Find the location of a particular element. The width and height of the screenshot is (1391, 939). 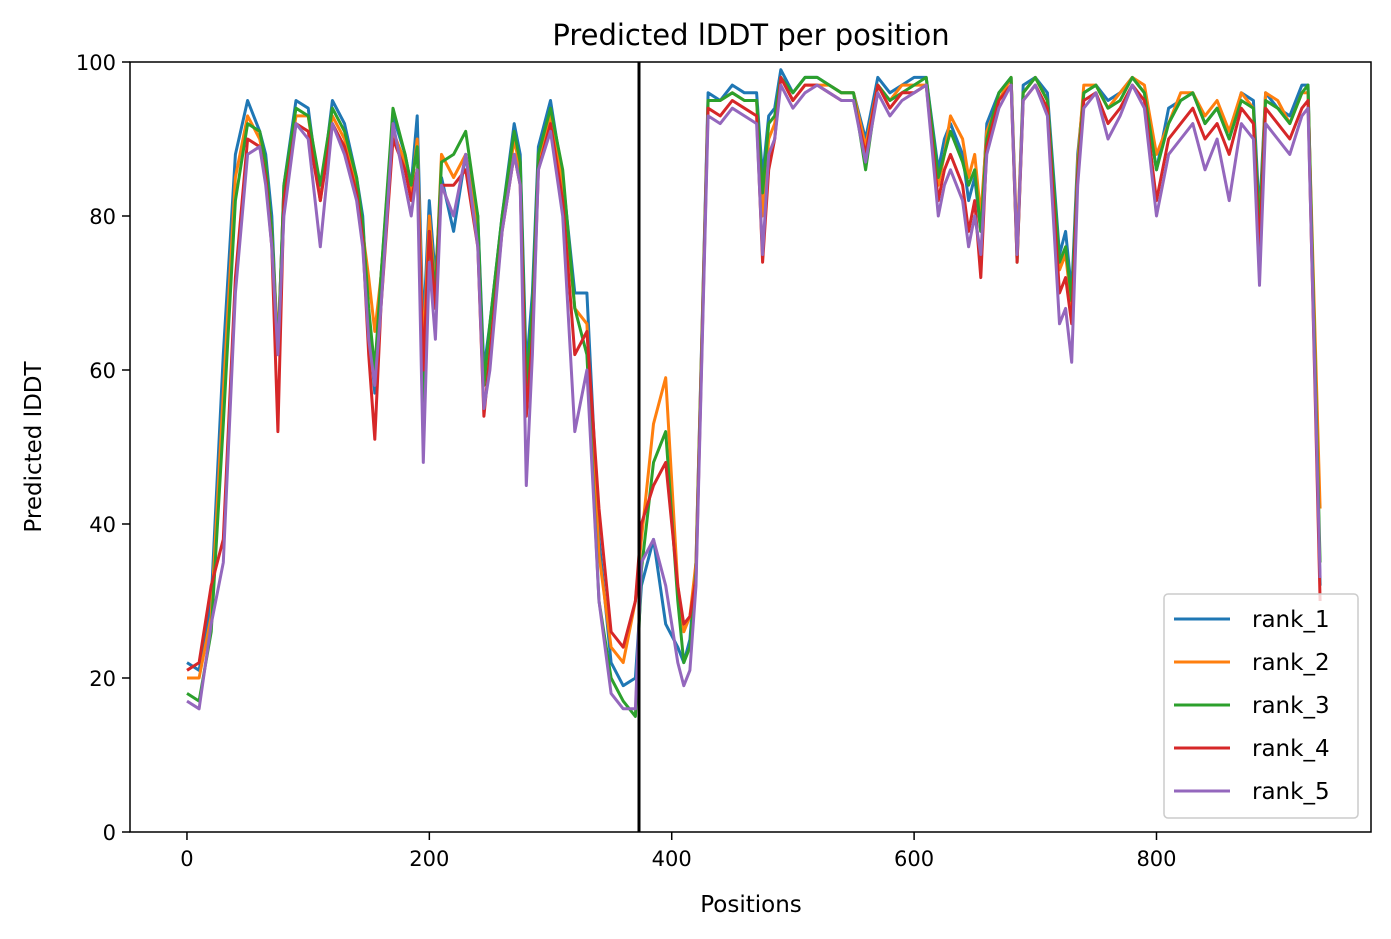

x-tick-label: 800 is located at coordinates (1156, 859).